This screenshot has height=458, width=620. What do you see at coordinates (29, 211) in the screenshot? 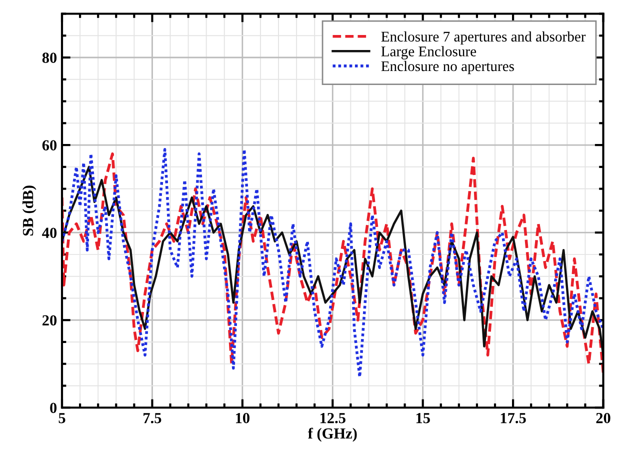
I see `y-axis-title: SB (dB)` at bounding box center [29, 211].